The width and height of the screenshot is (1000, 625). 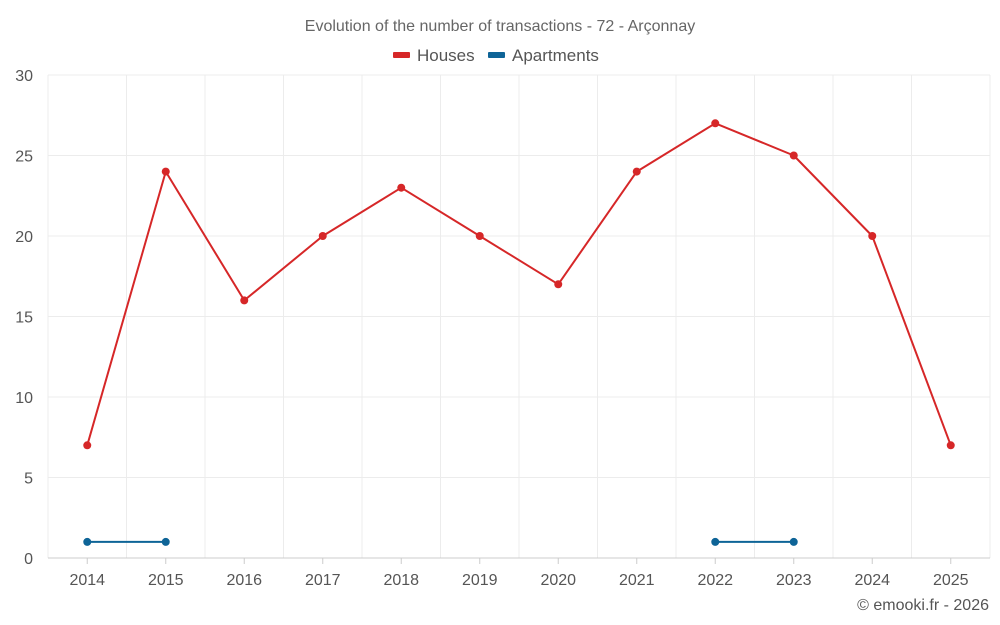 I want to click on x-tick-label-2025: 2025, so click(x=951, y=580).